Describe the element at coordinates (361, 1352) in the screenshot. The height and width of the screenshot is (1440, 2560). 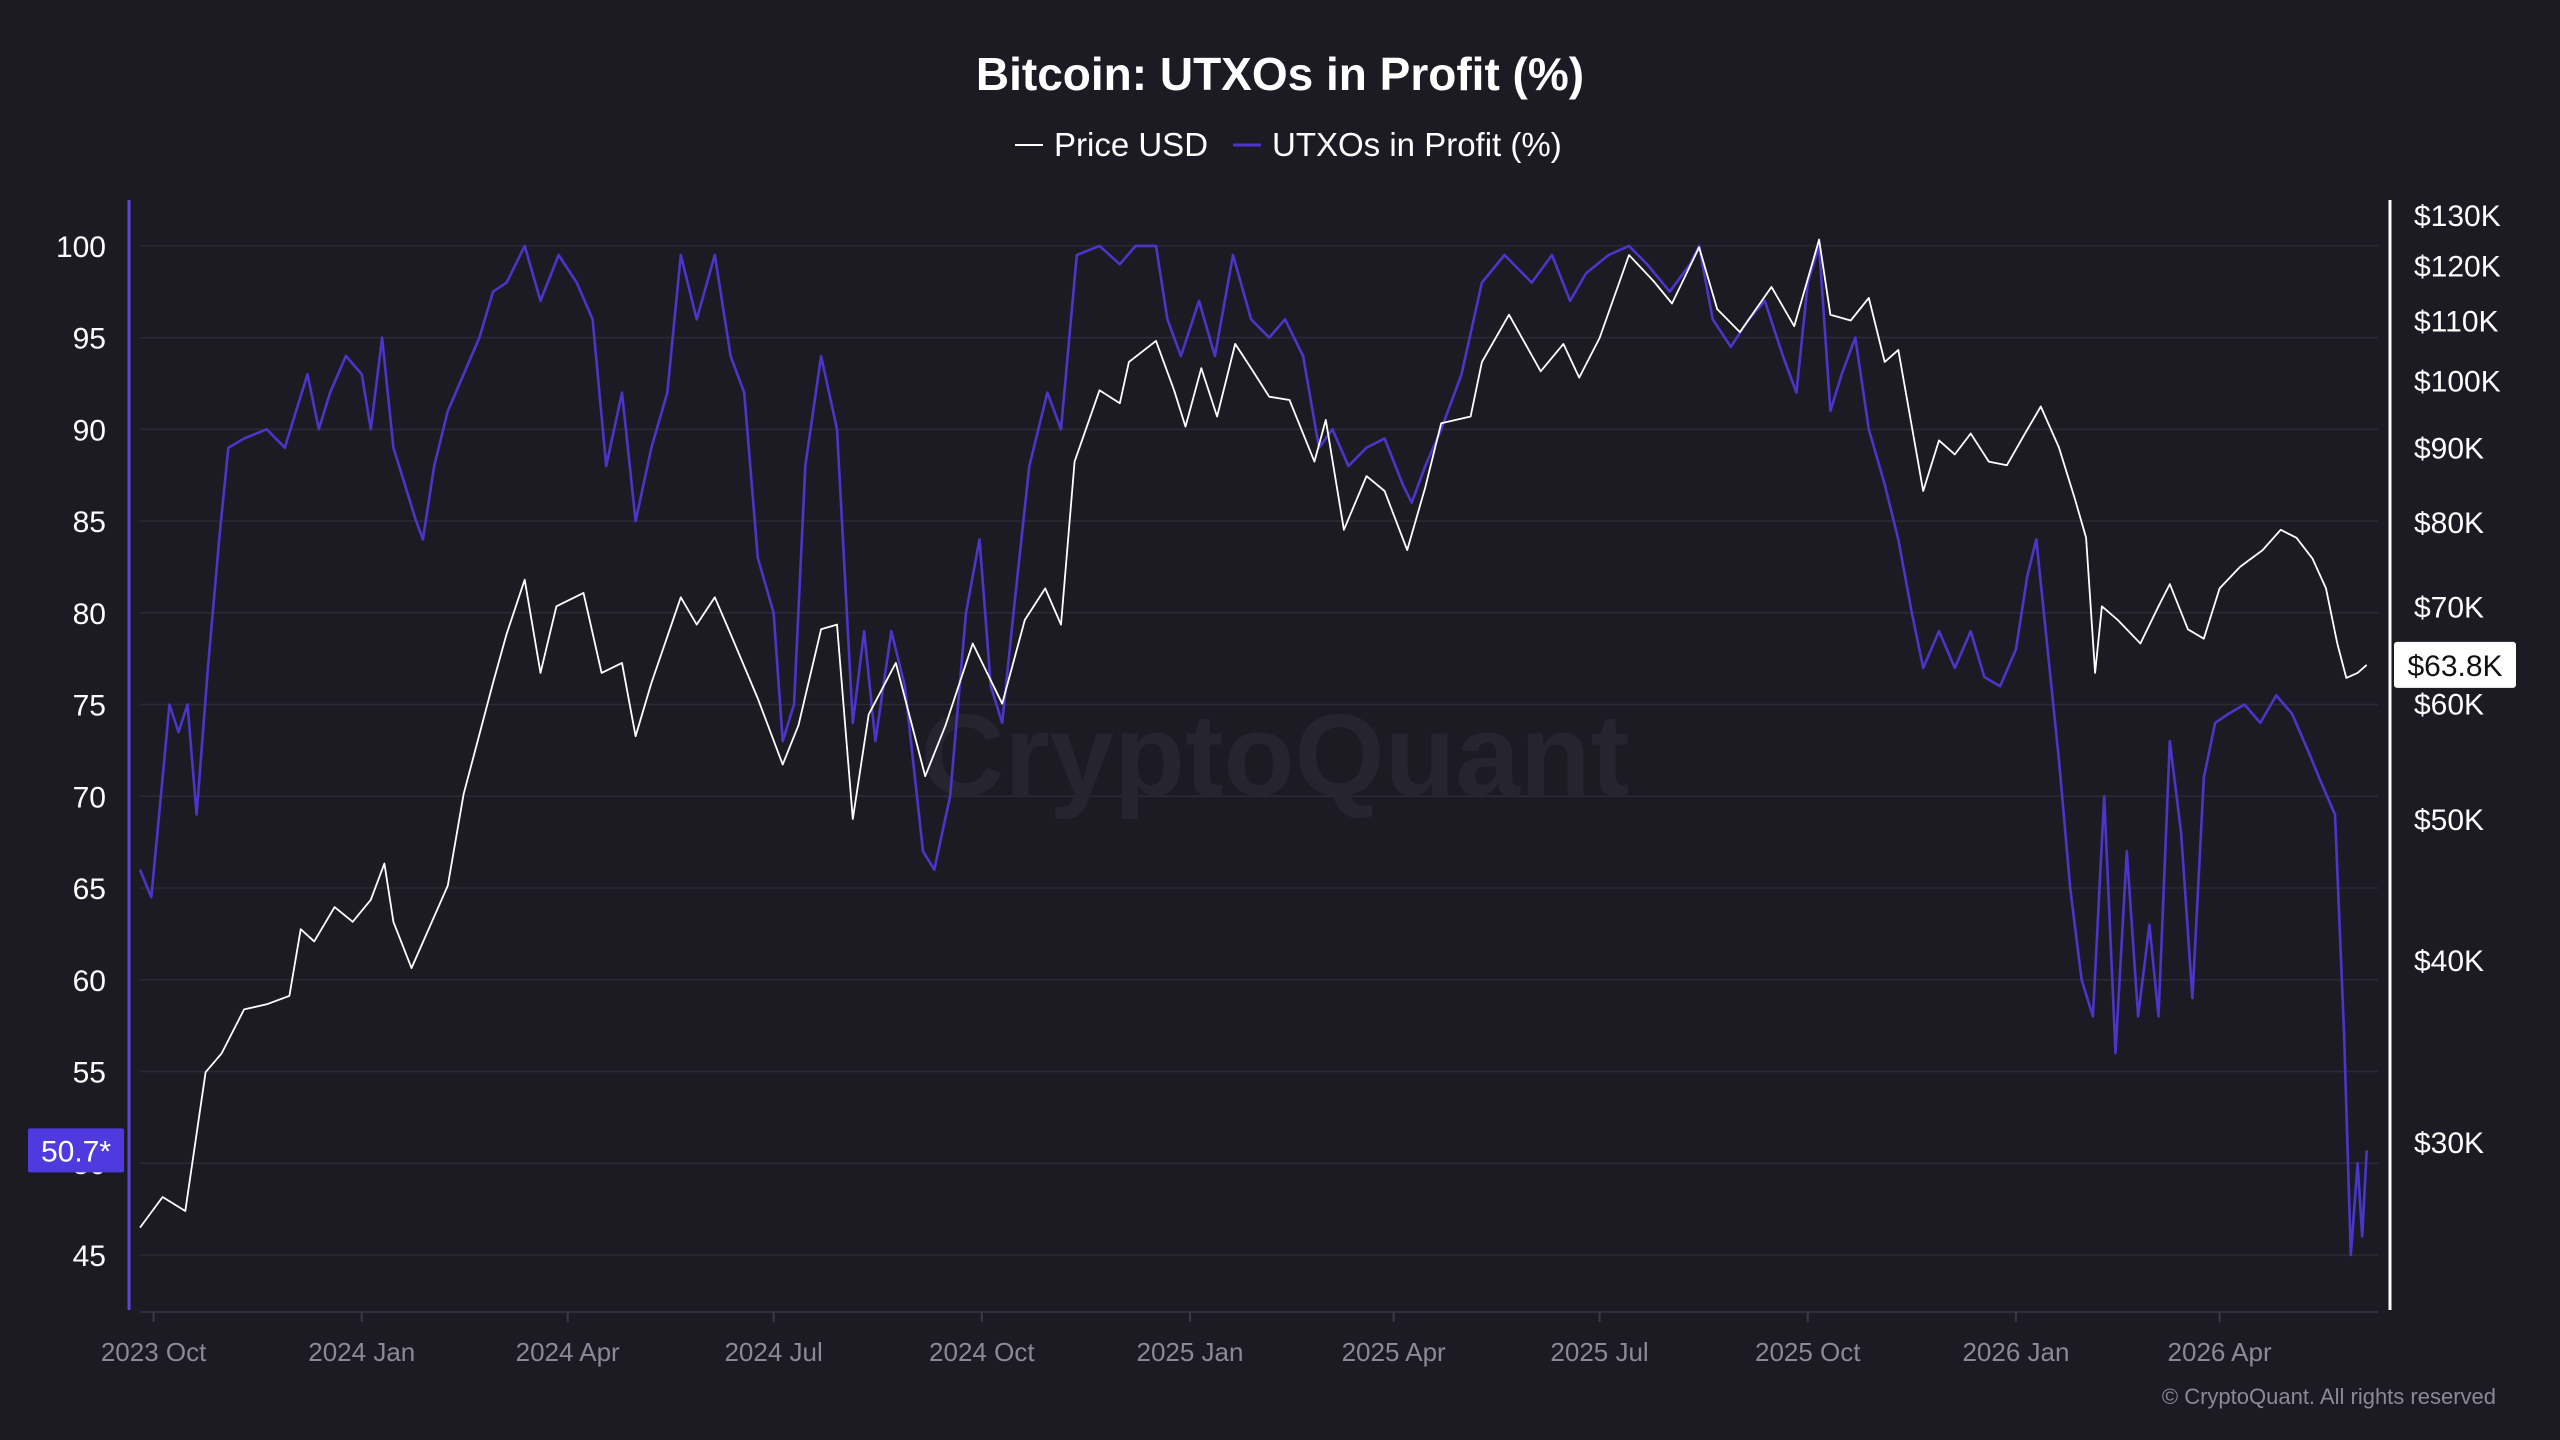
I see `x-tick-label: 2024 Jan` at that location.